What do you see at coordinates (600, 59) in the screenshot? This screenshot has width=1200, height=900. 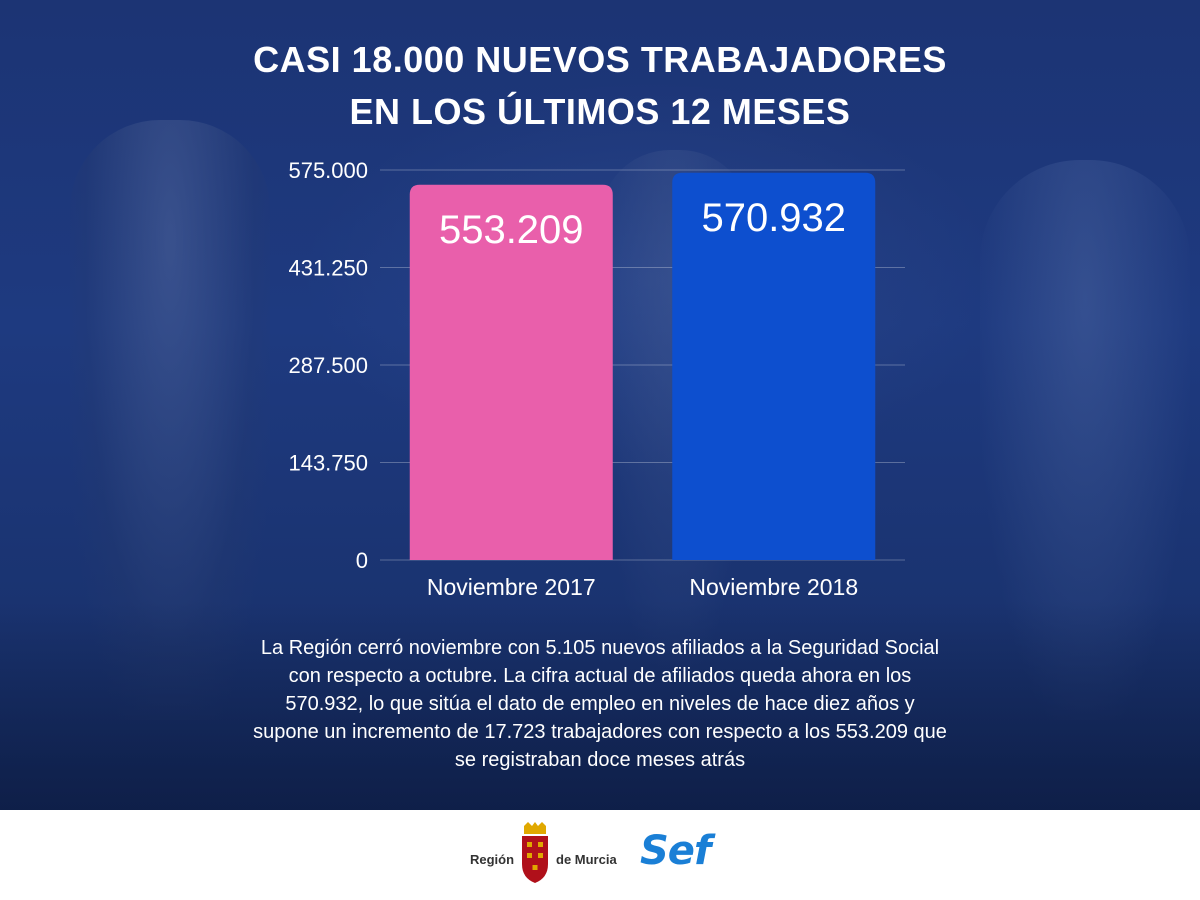 I see `chart-title-line-1: CASI 18.000 NUEVOS TRABAJADORES` at bounding box center [600, 59].